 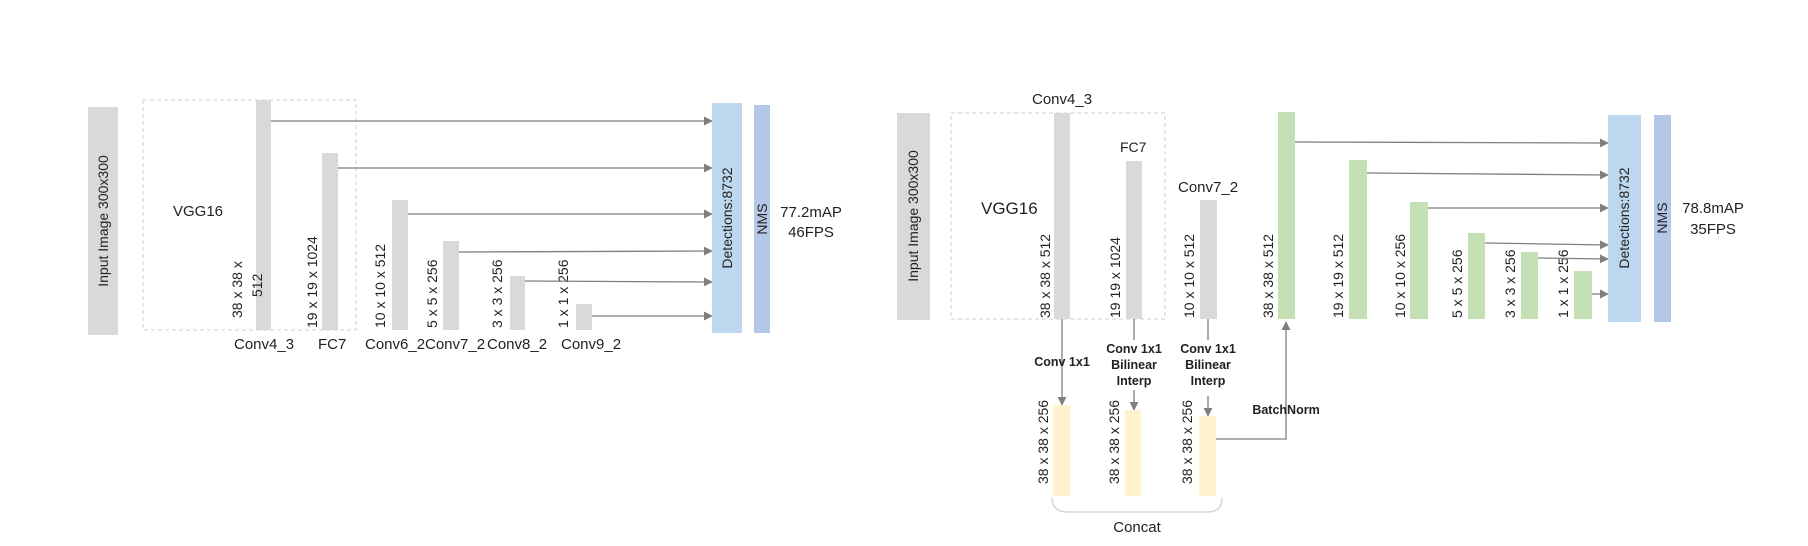 What do you see at coordinates (591, 344) in the screenshot?
I see `layer-name: Conv9_2` at bounding box center [591, 344].